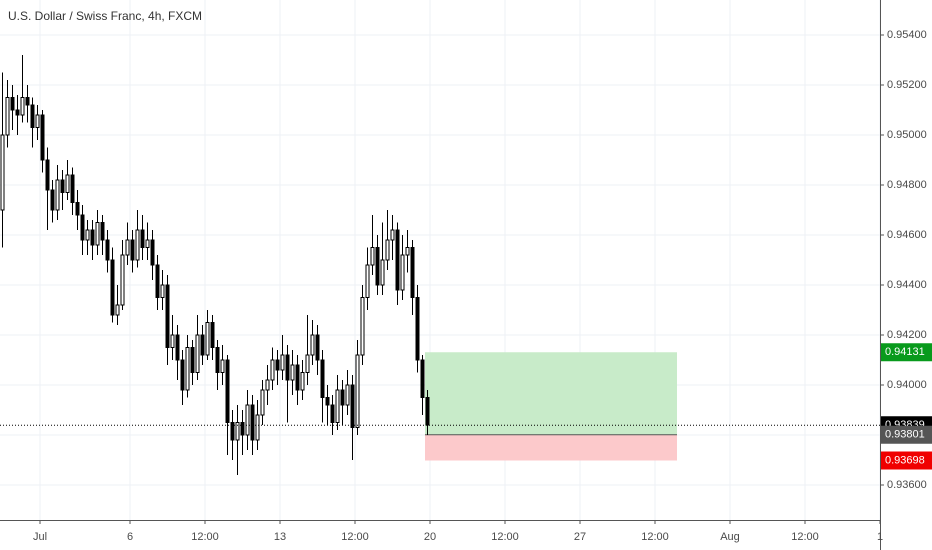 The width and height of the screenshot is (932, 550). What do you see at coordinates (907, 135) in the screenshot?
I see `y-tick-label: 0.95000` at bounding box center [907, 135].